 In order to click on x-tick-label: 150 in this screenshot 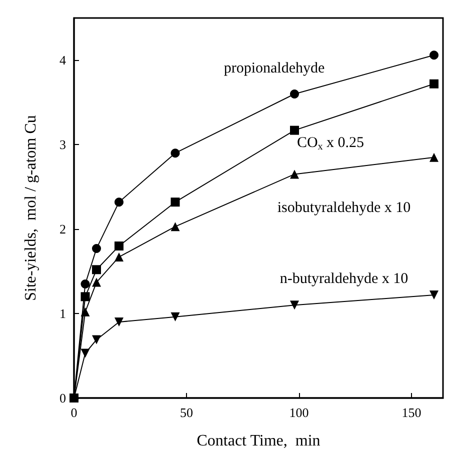, I will do `click(412, 412)`.